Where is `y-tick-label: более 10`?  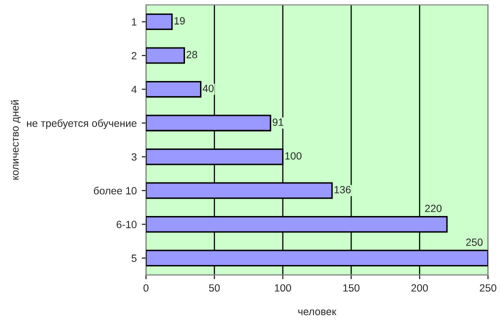
y-tick-label: более 10 is located at coordinates (115, 190).